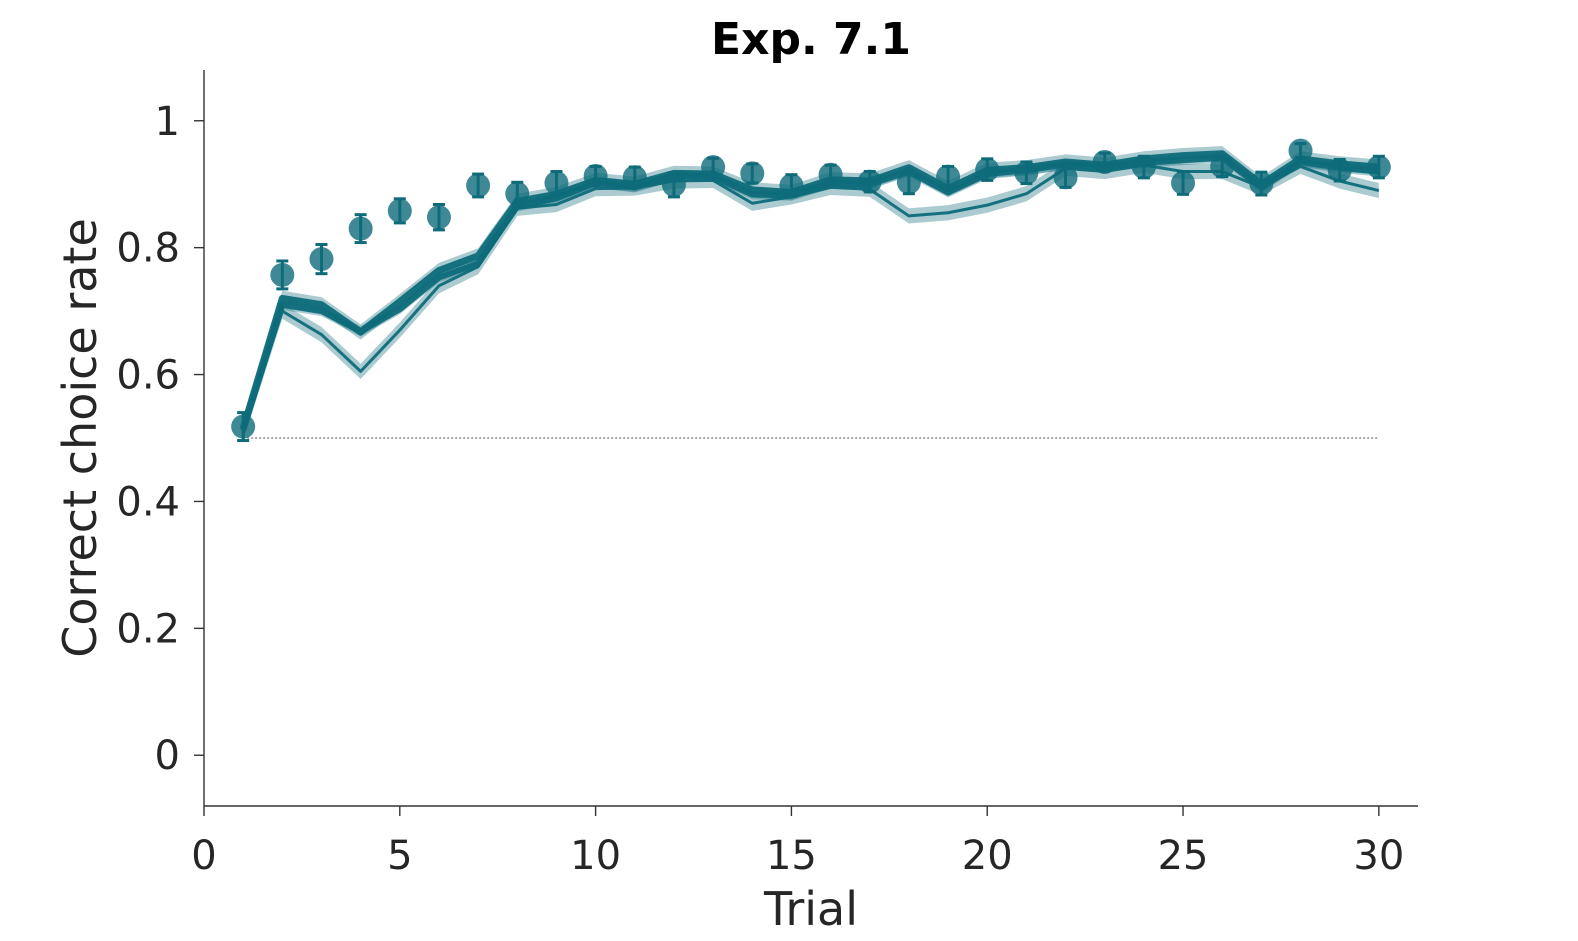 This screenshot has width=1578, height=941. I want to click on x-tick-label: 30, so click(1378, 856).